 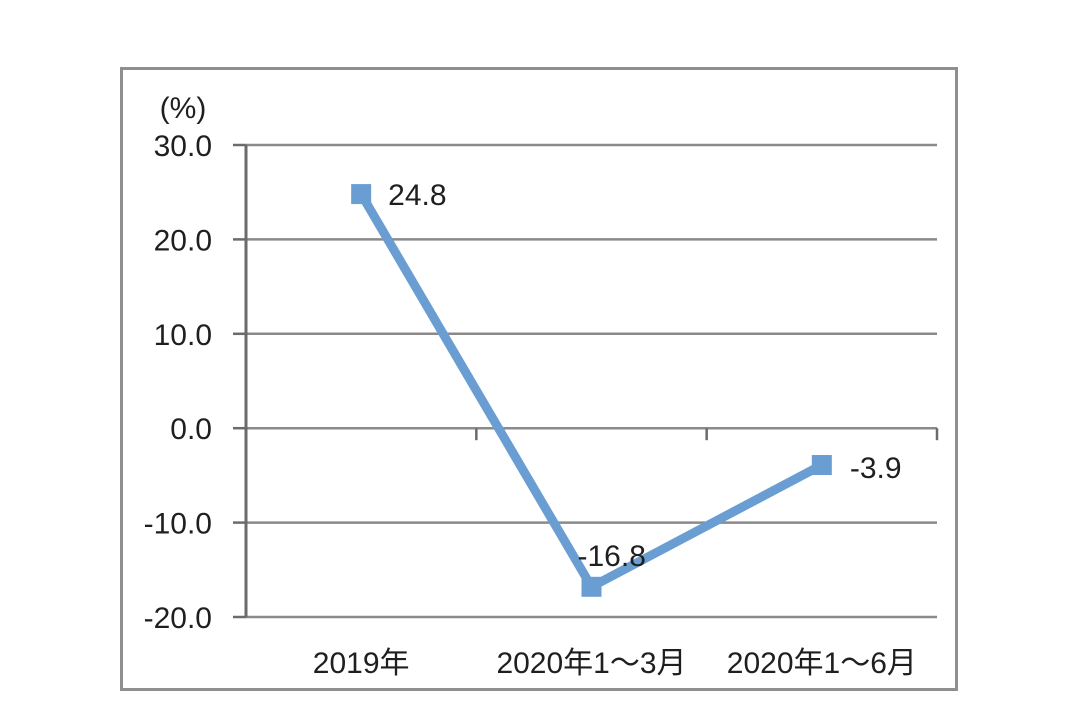 I want to click on y-axis-label: -10.0, so click(x=178, y=524).